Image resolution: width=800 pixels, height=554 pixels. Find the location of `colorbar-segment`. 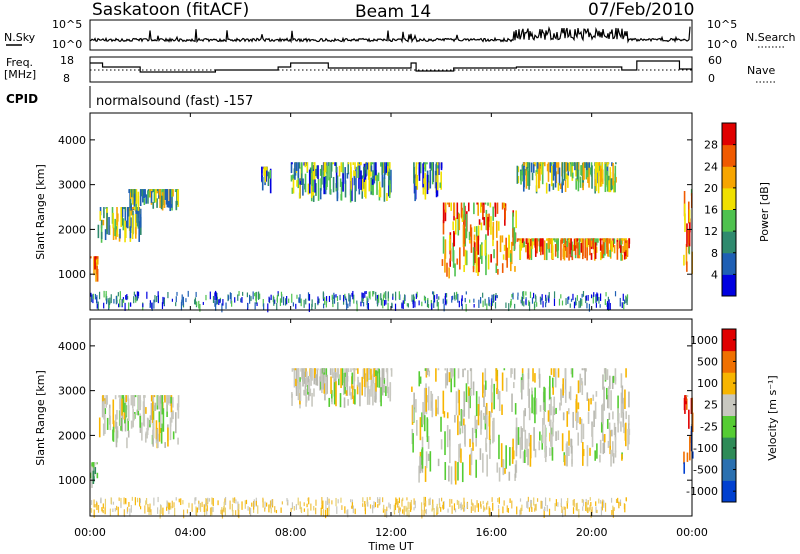

colorbar-segment is located at coordinates (729, 155).